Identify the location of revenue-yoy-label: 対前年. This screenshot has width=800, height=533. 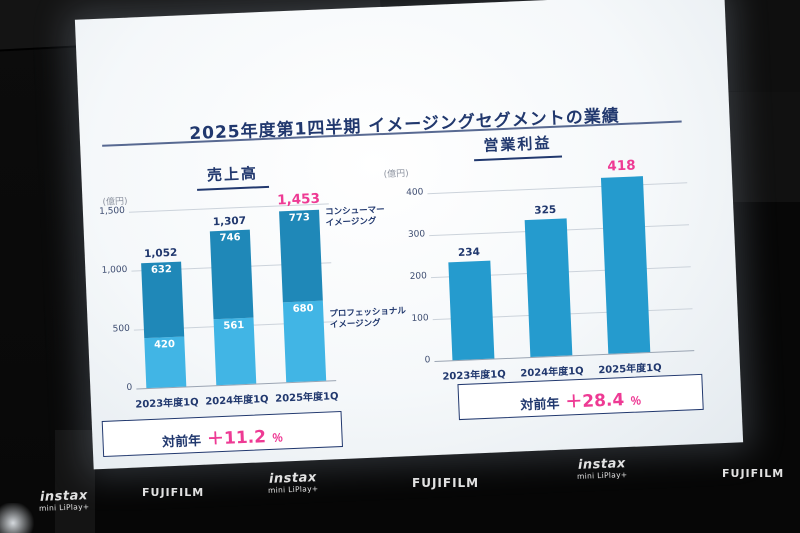
(181, 442).